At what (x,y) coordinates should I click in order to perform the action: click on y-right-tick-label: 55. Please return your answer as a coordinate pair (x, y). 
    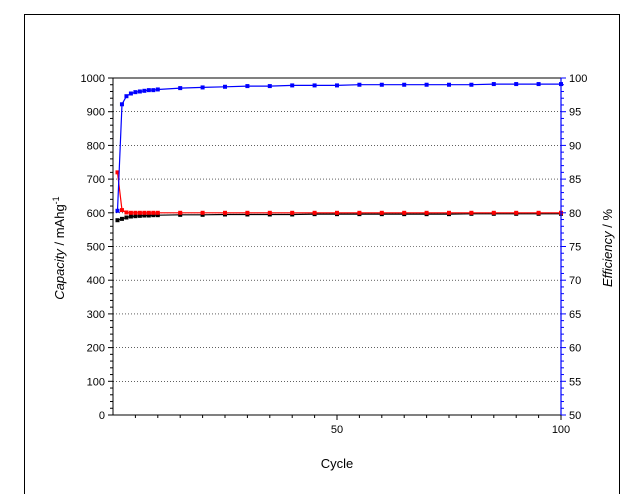
    Looking at the image, I should click on (575, 382).